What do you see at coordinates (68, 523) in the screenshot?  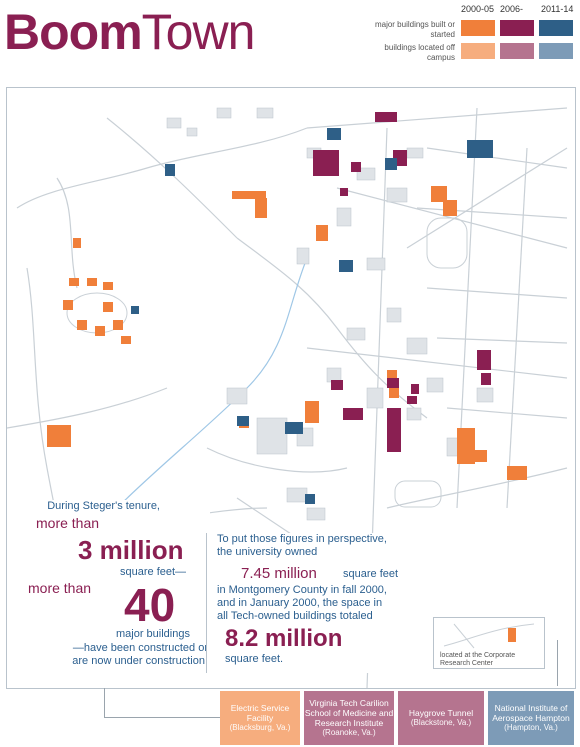 I see `steger-more-than-1: more than` at bounding box center [68, 523].